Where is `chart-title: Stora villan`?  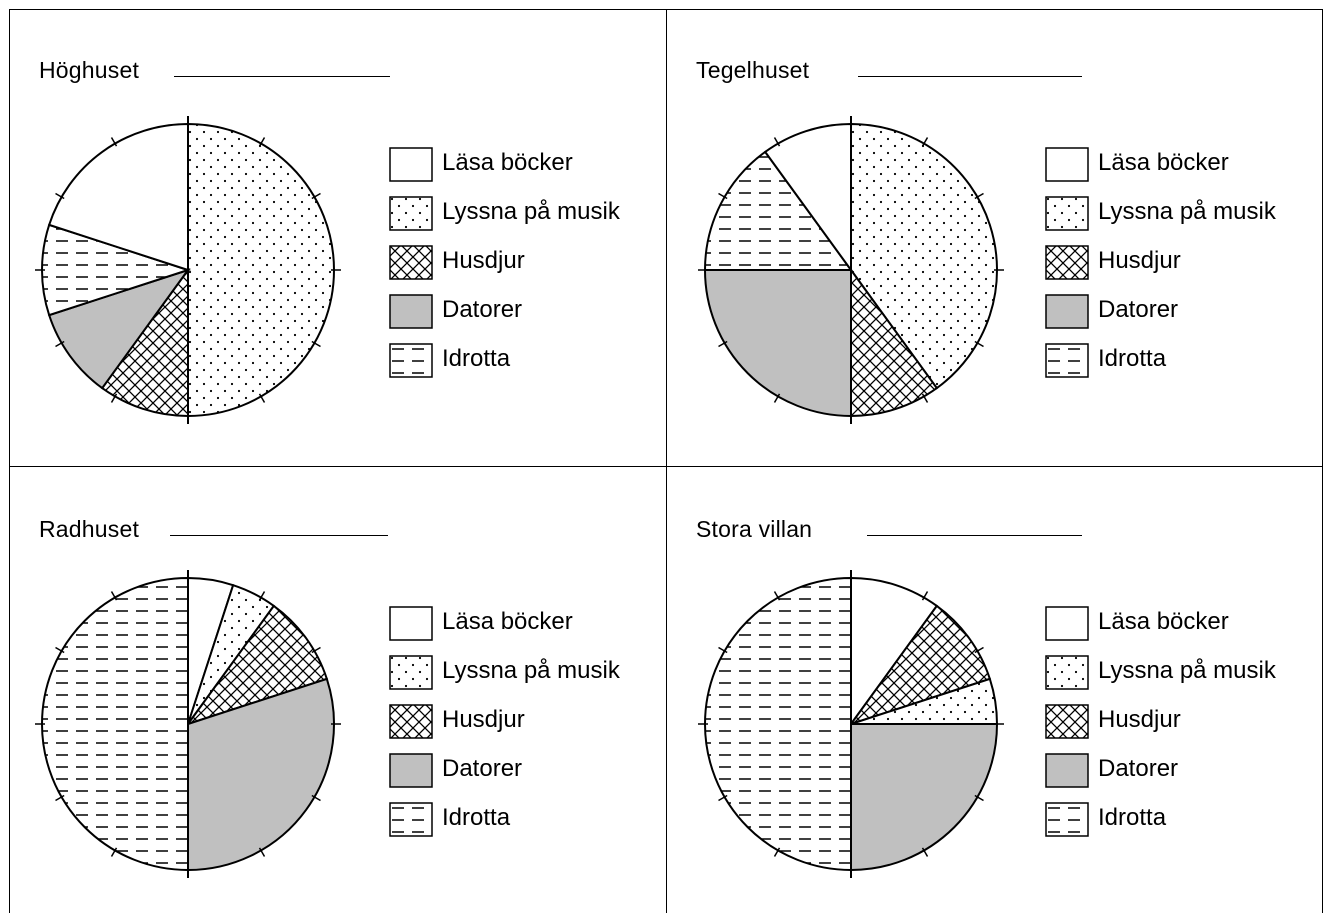 chart-title: Stora villan is located at coordinates (754, 529).